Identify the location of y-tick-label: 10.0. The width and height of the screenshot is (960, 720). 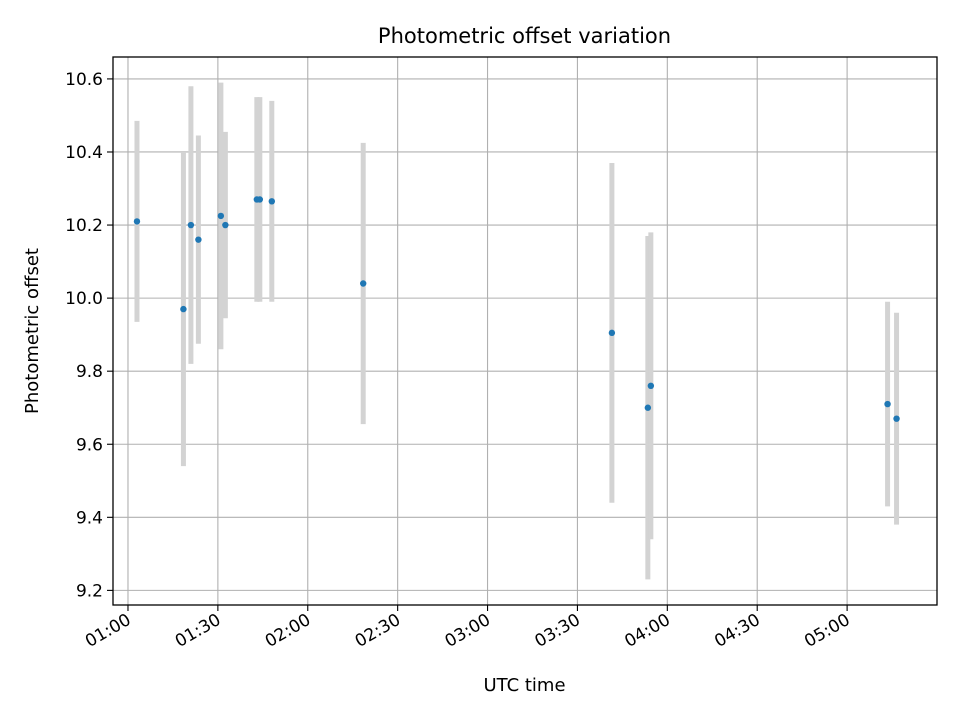
(84, 299).